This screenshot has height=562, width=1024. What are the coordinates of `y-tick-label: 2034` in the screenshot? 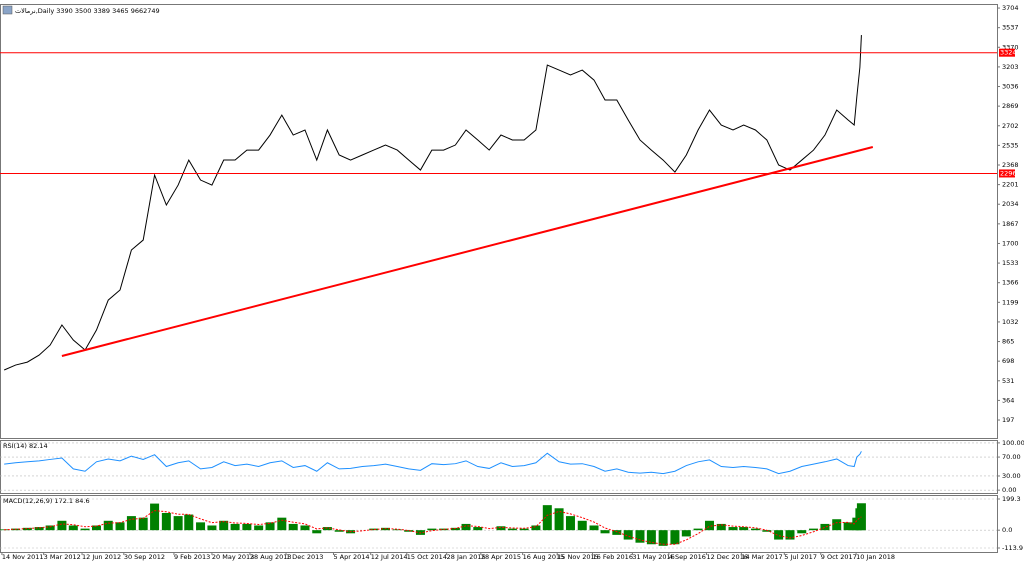 It's located at (1010, 204).